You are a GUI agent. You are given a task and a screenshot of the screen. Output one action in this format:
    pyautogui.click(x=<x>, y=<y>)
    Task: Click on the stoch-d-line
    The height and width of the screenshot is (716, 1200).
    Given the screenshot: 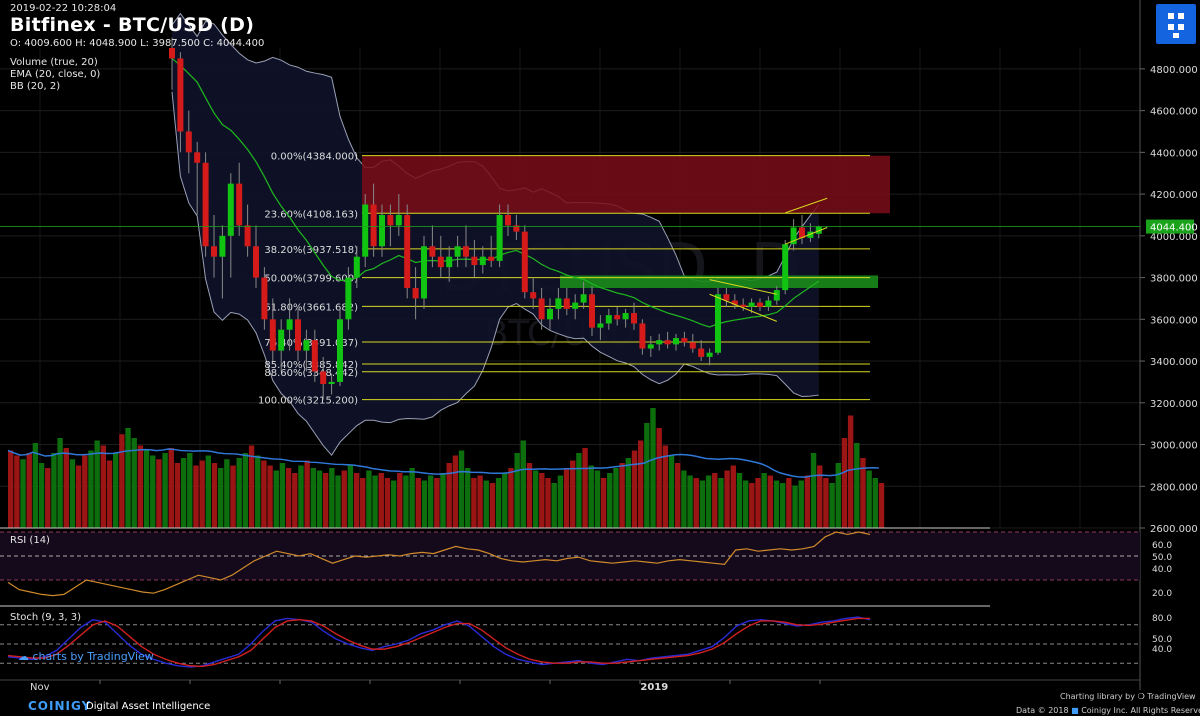 What is the action you would take?
    pyautogui.click(x=438, y=642)
    